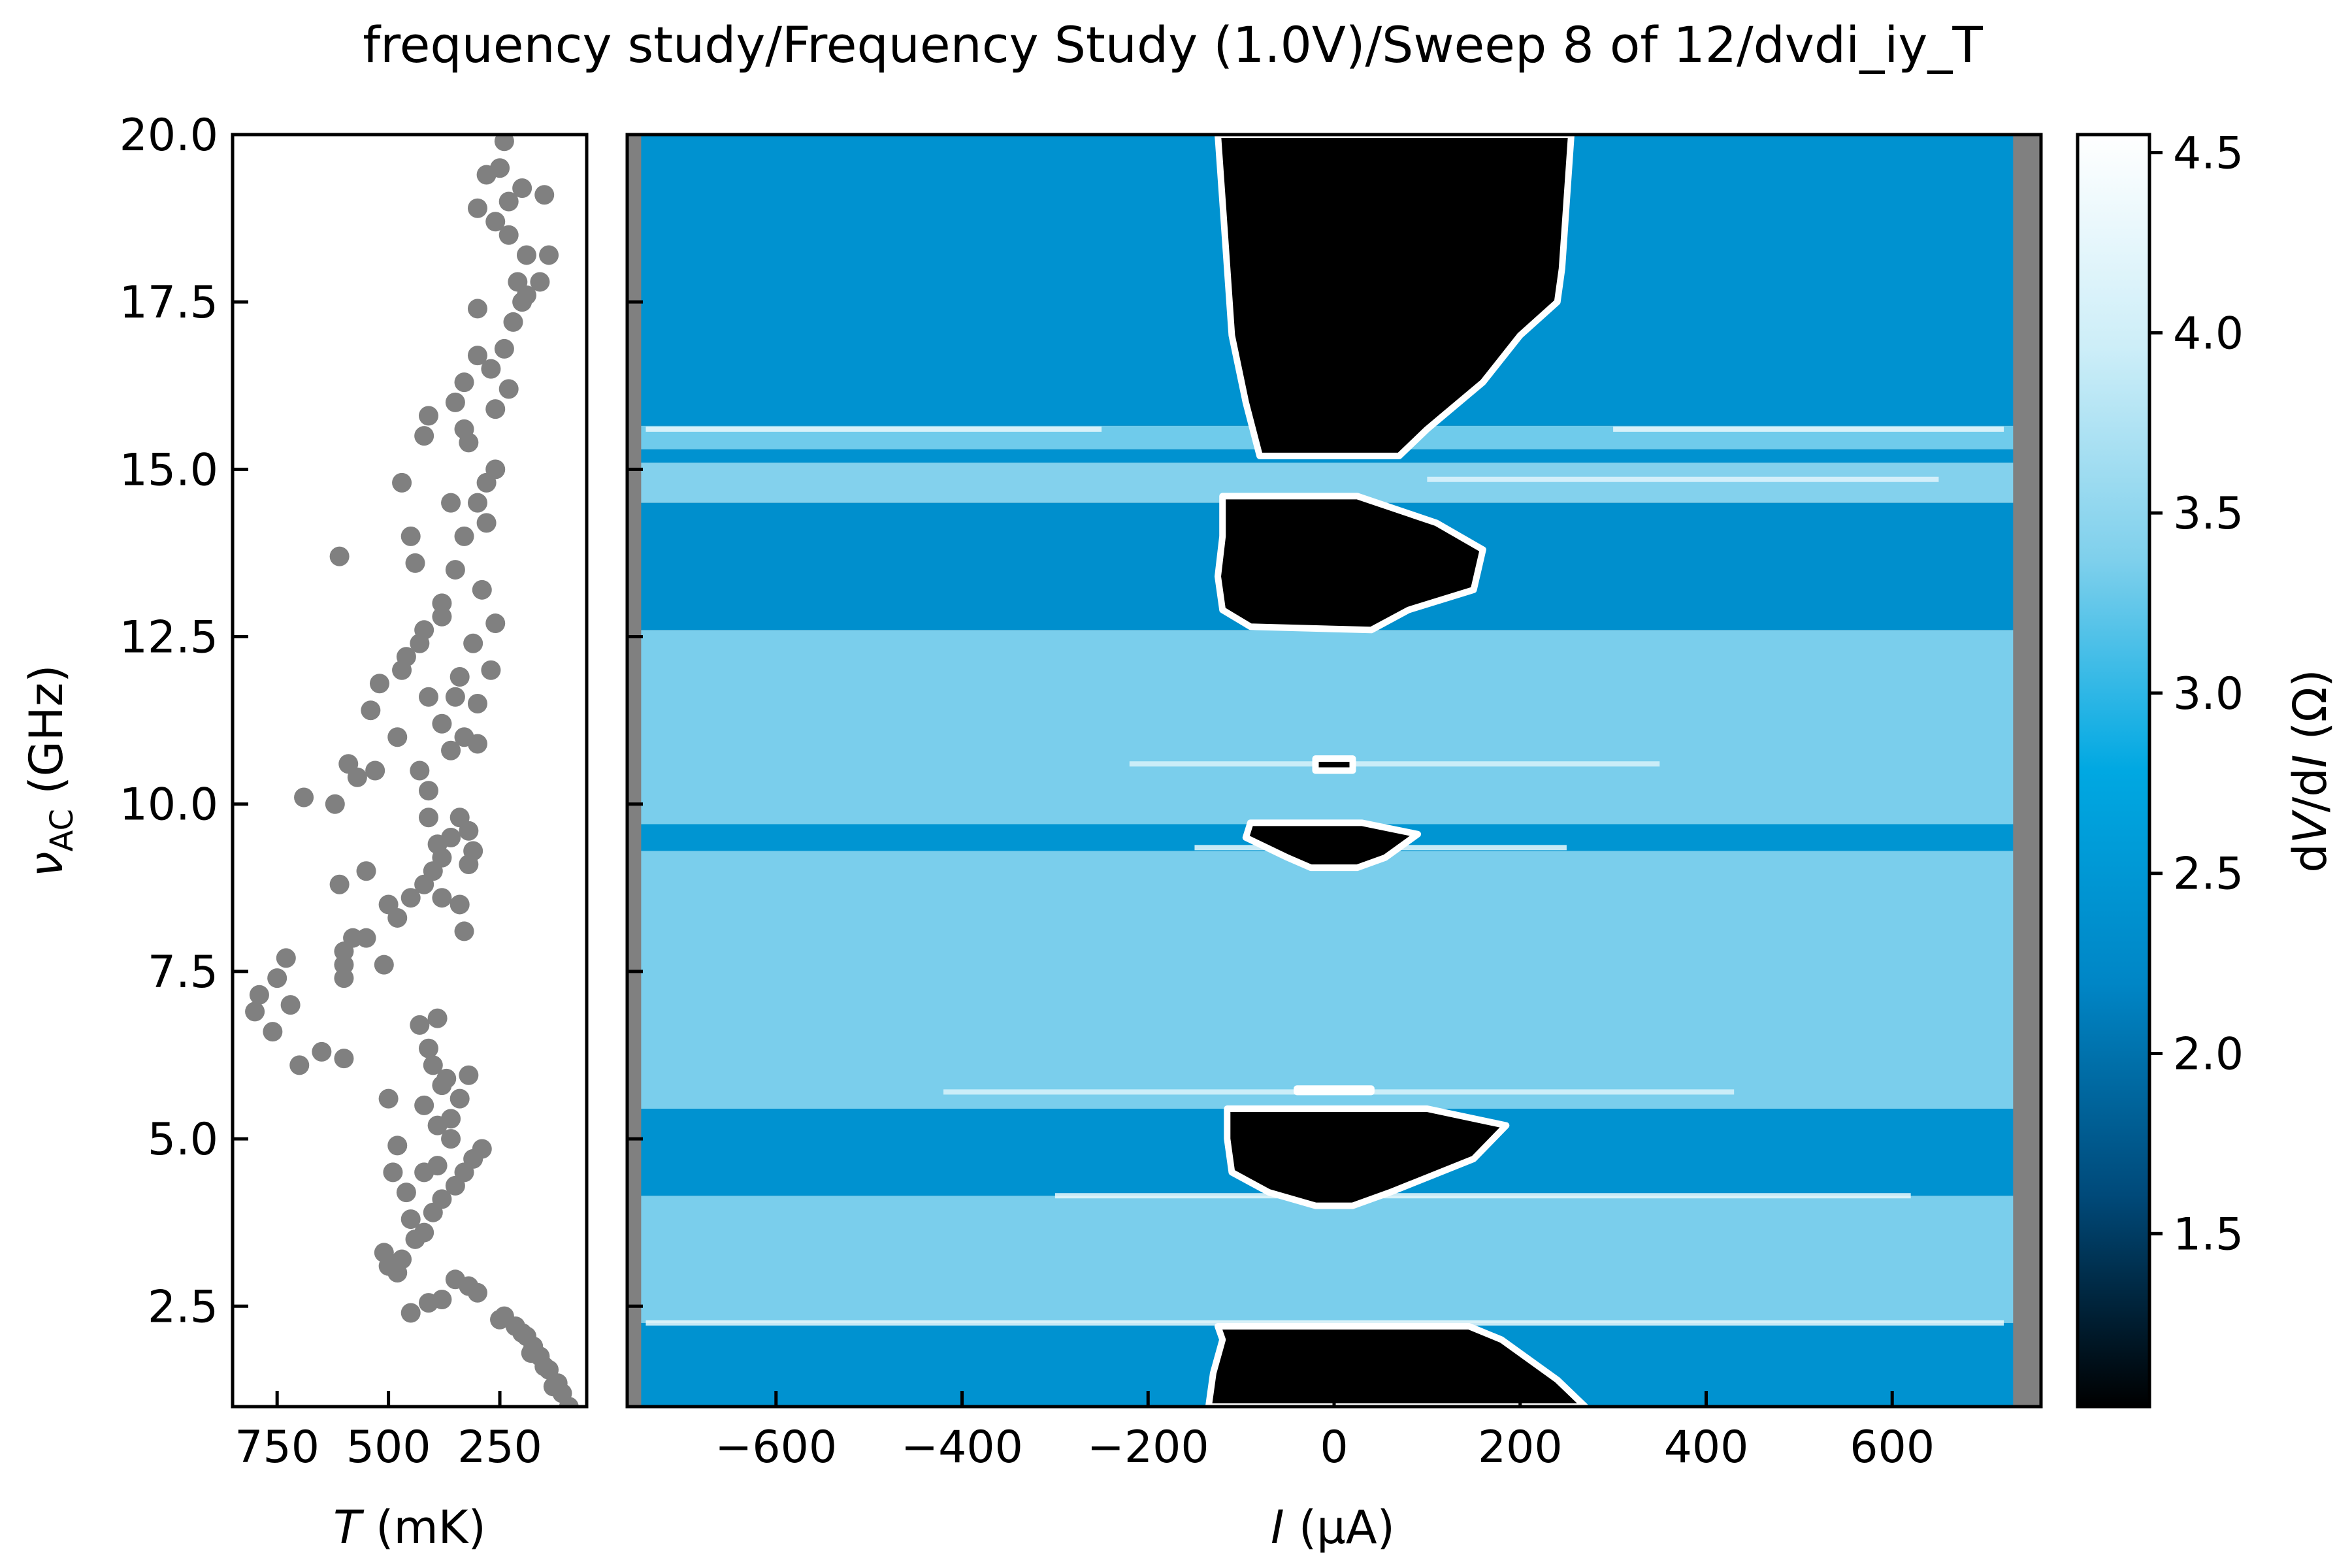 This screenshot has width=2352, height=1568. I want to click on x-tick-label: −200, so click(1148, 1447).